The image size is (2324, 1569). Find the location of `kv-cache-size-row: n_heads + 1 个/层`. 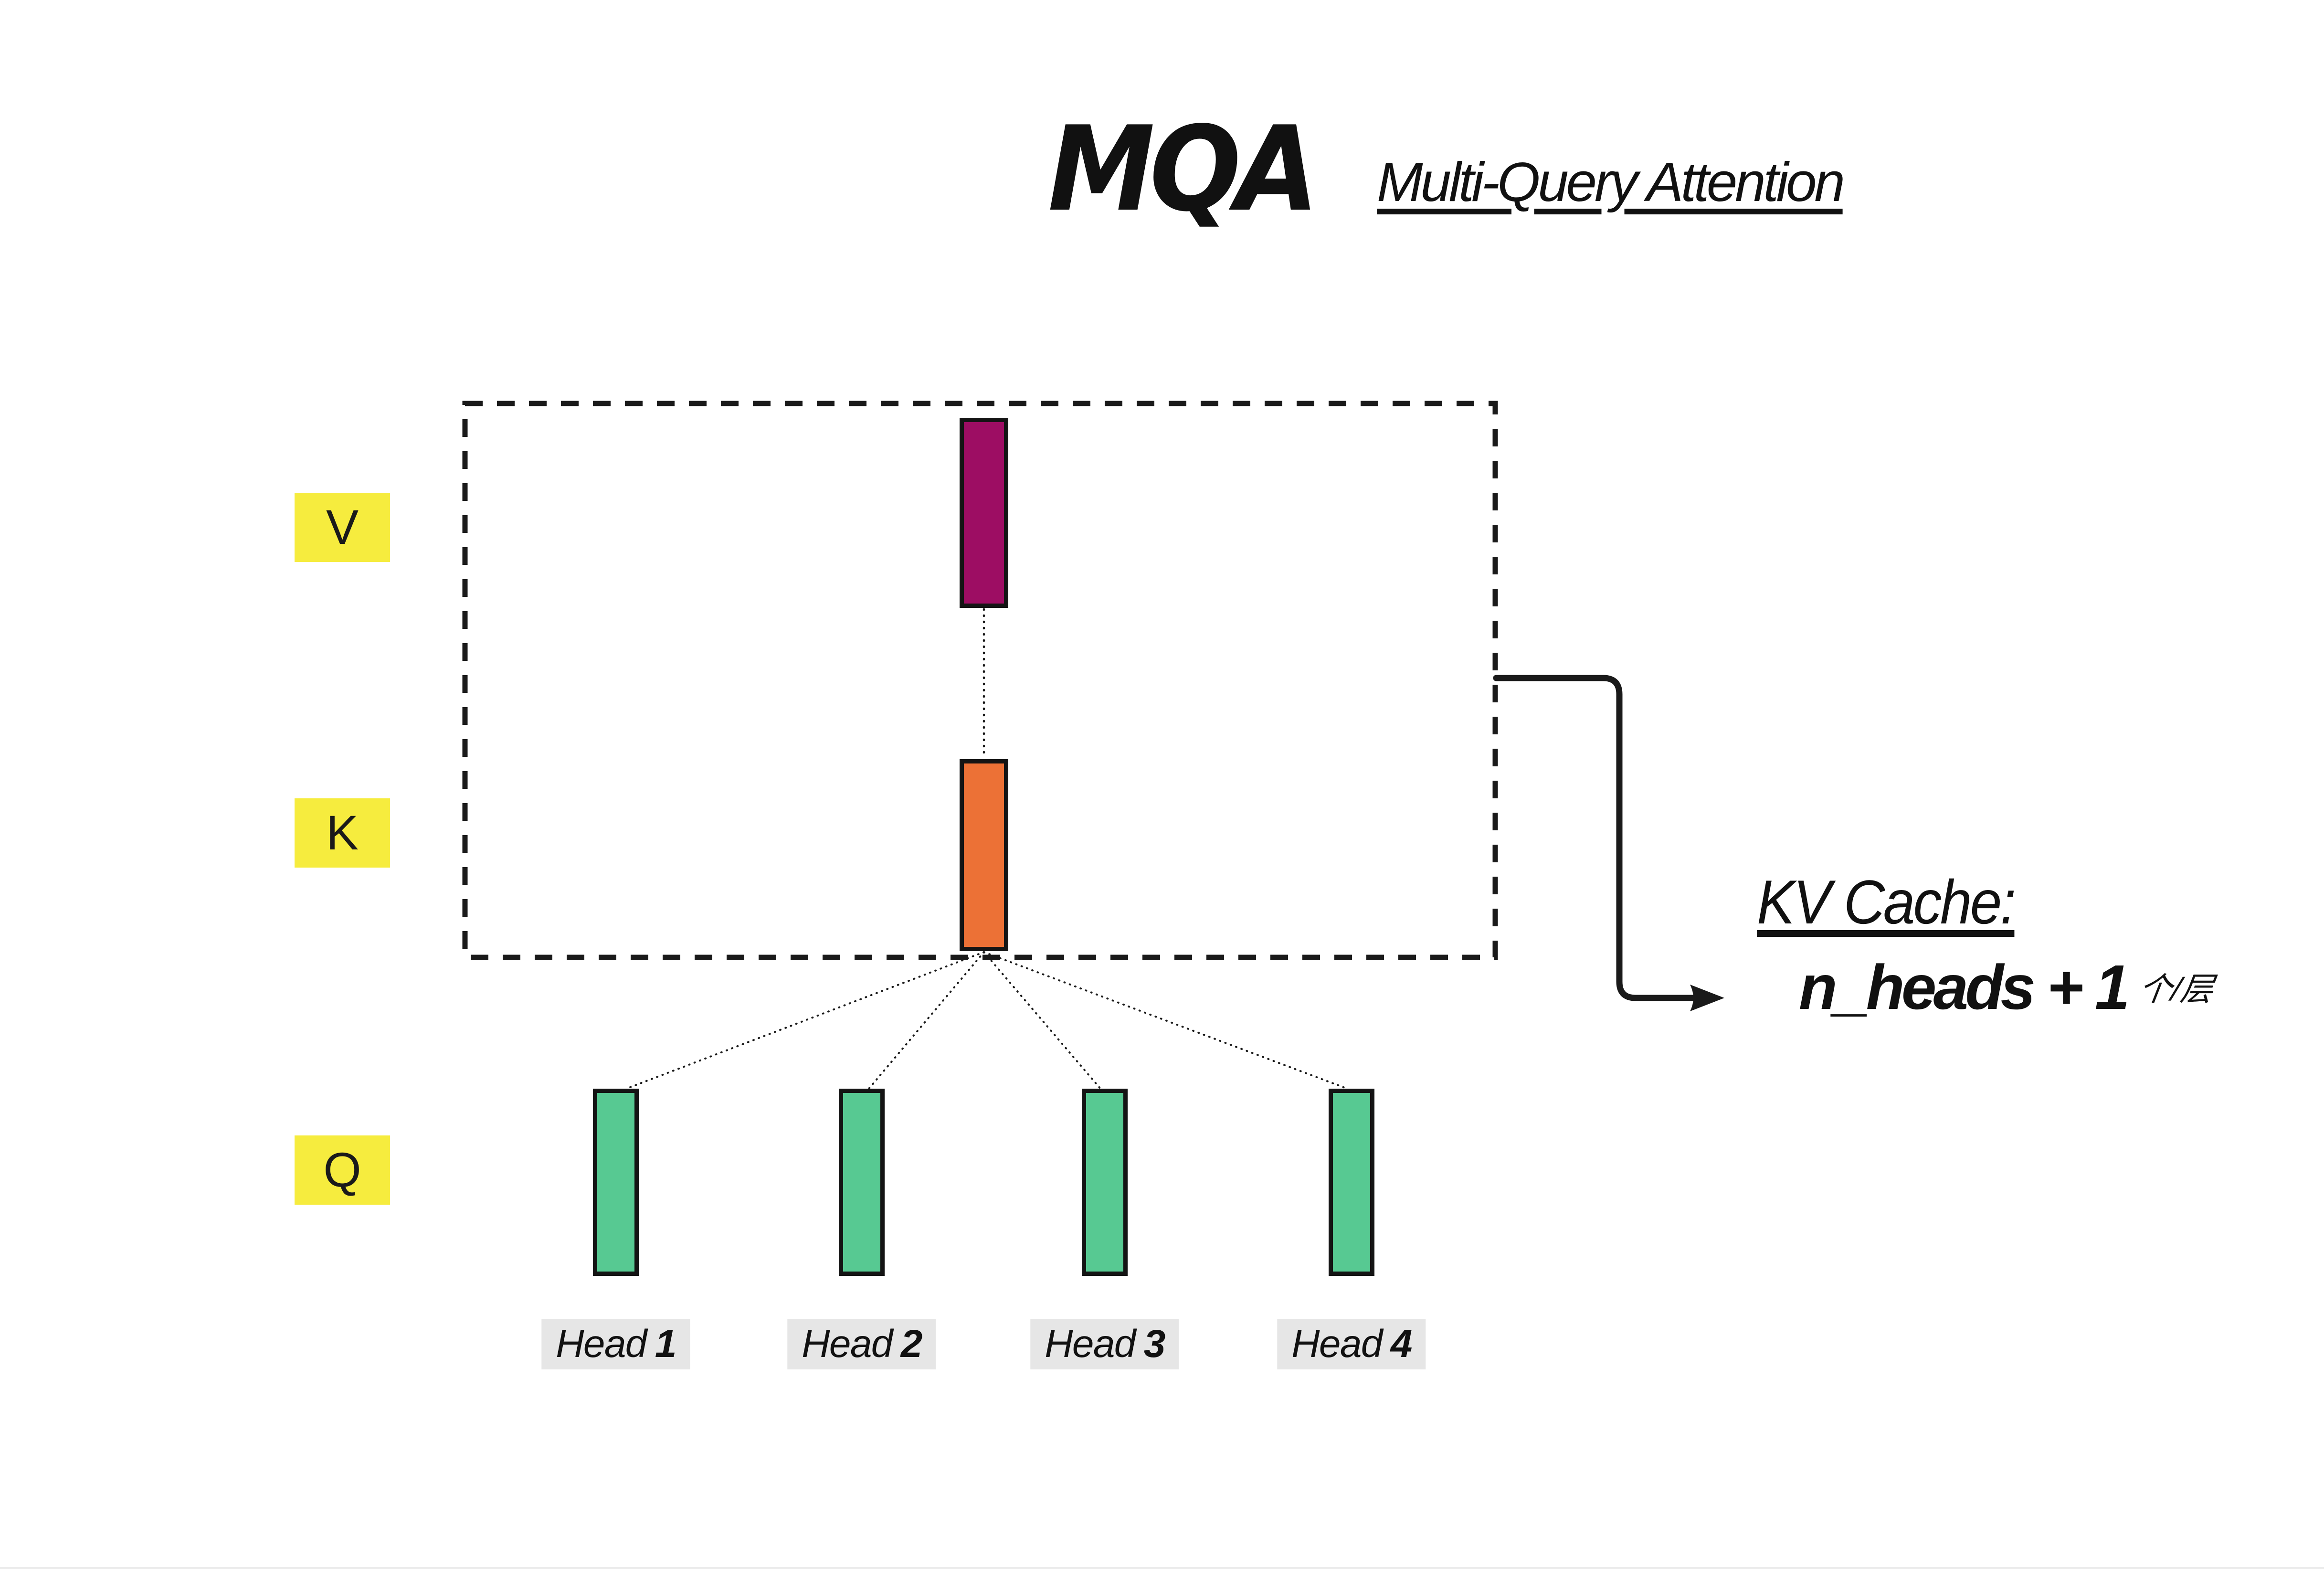

kv-cache-size-row: n_heads + 1 个/层 is located at coordinates (2007, 987).